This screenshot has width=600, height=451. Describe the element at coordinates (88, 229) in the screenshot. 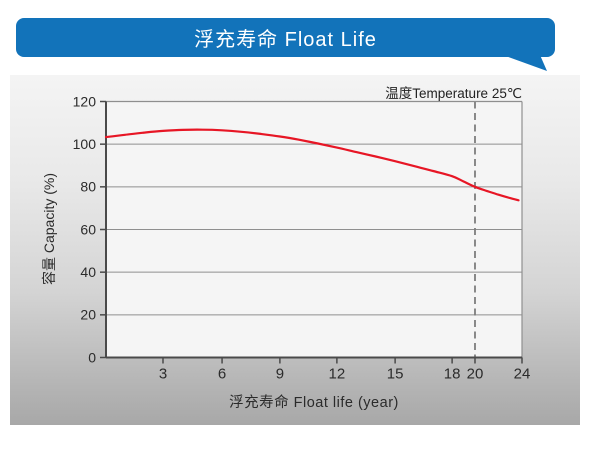

I see `y-tick-label: 60` at that location.